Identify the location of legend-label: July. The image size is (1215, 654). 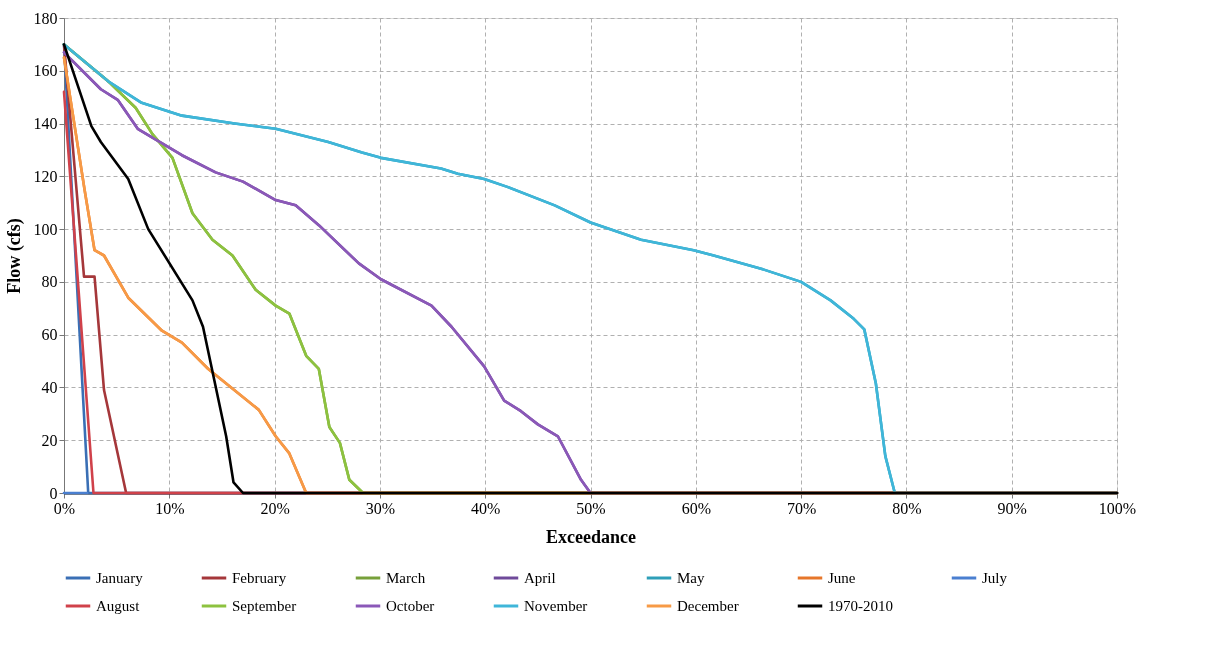
(995, 578).